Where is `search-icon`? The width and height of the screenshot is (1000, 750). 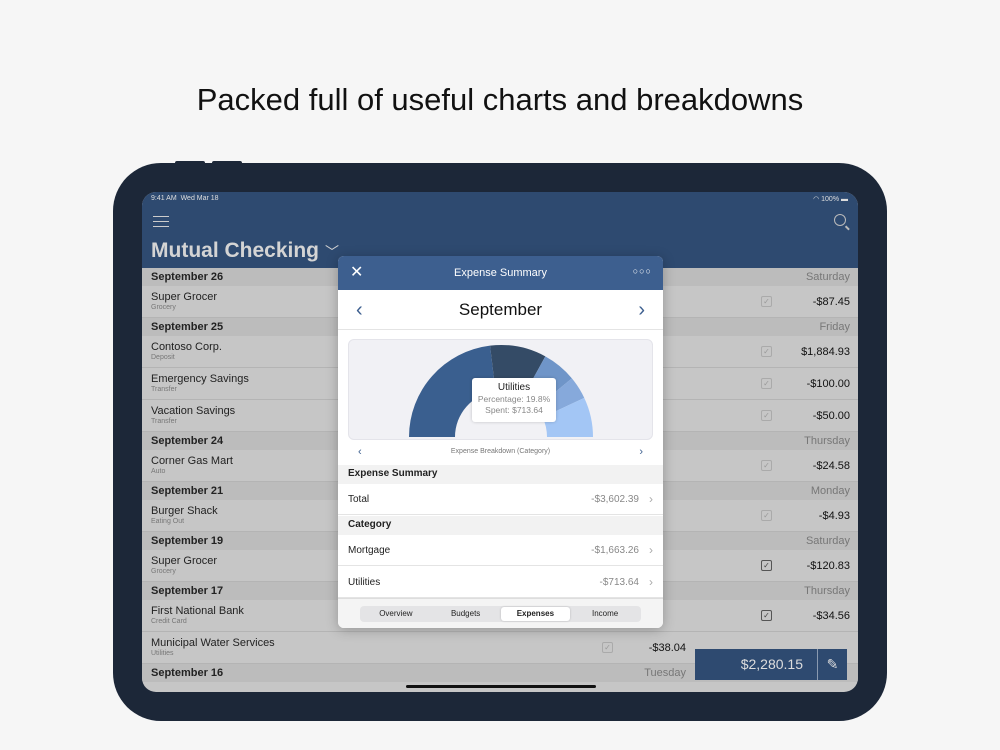
search-icon is located at coordinates (840, 220).